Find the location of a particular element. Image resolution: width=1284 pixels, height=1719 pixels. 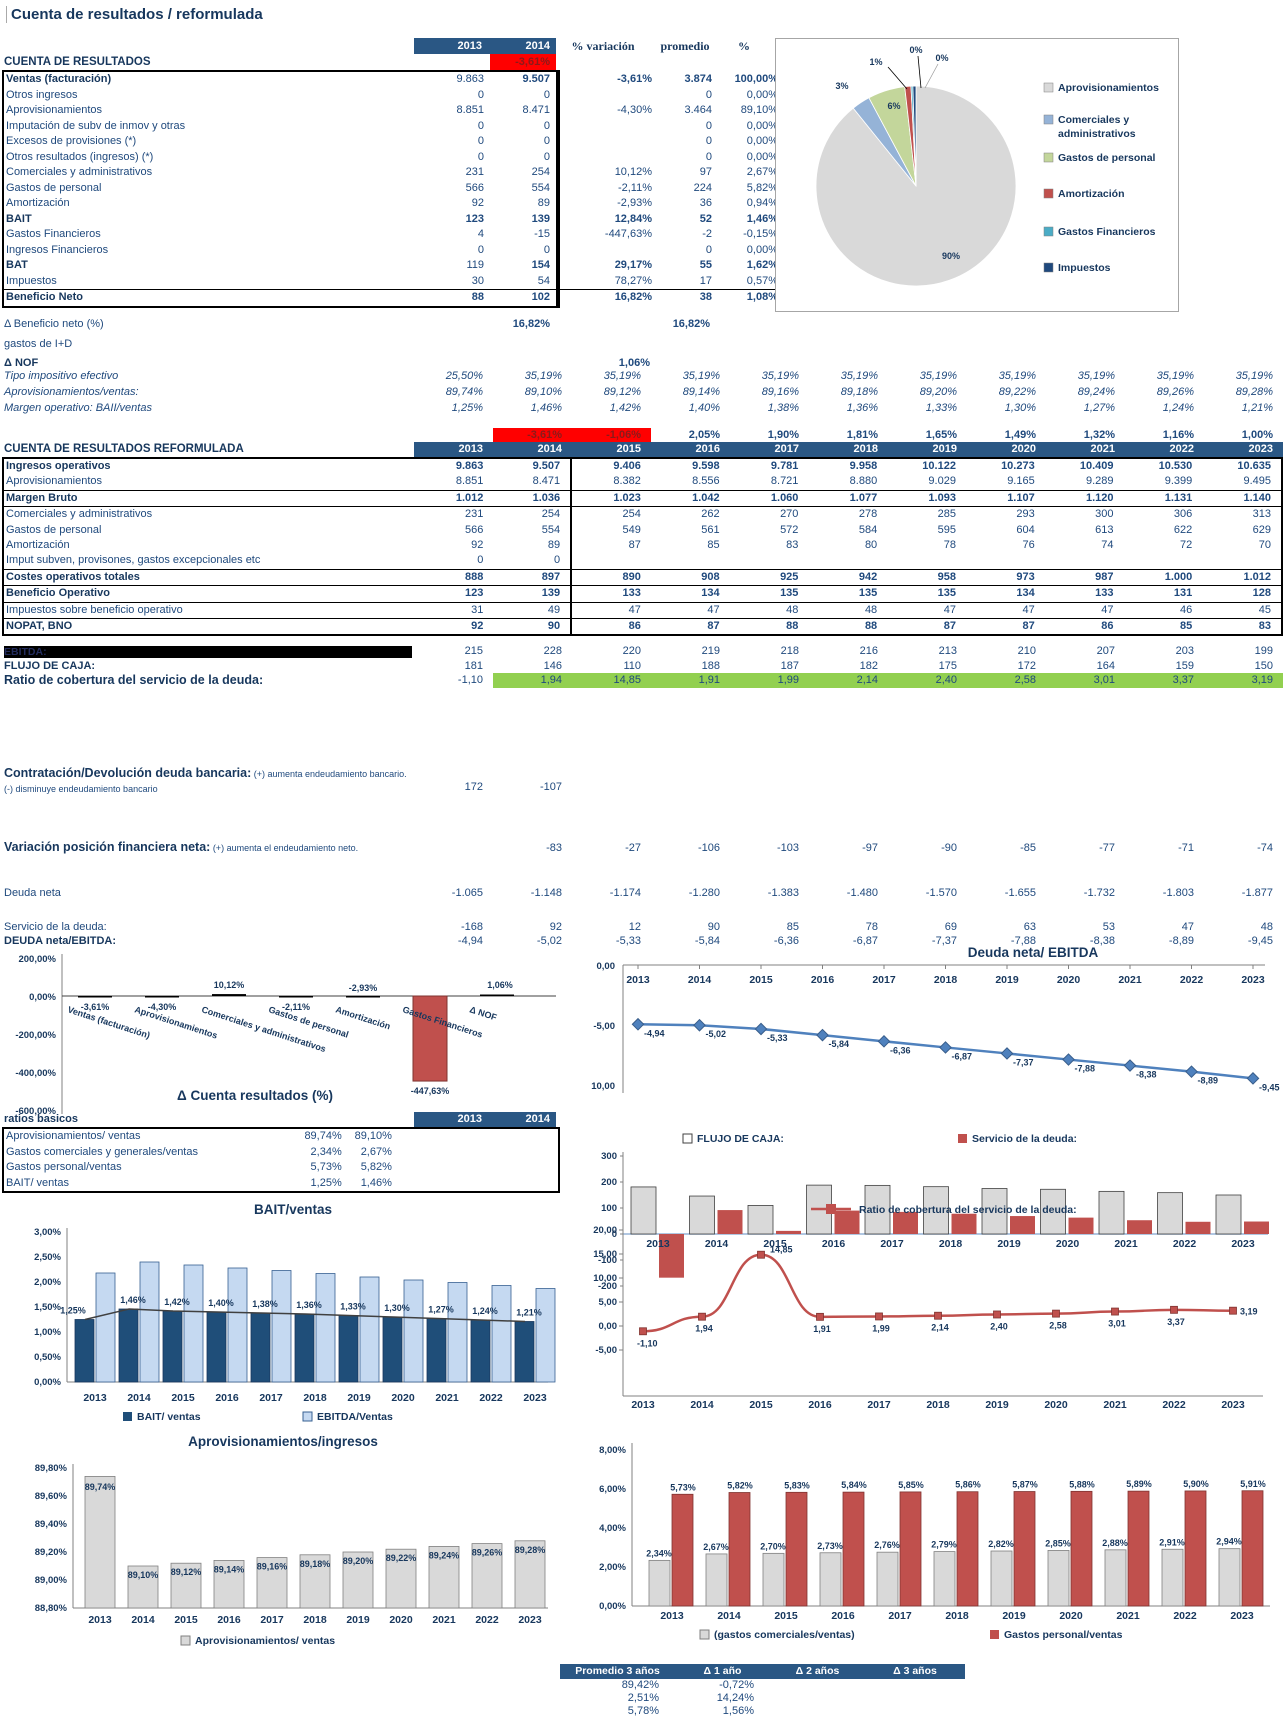

value-cell: 17 is located at coordinates (705, 280).